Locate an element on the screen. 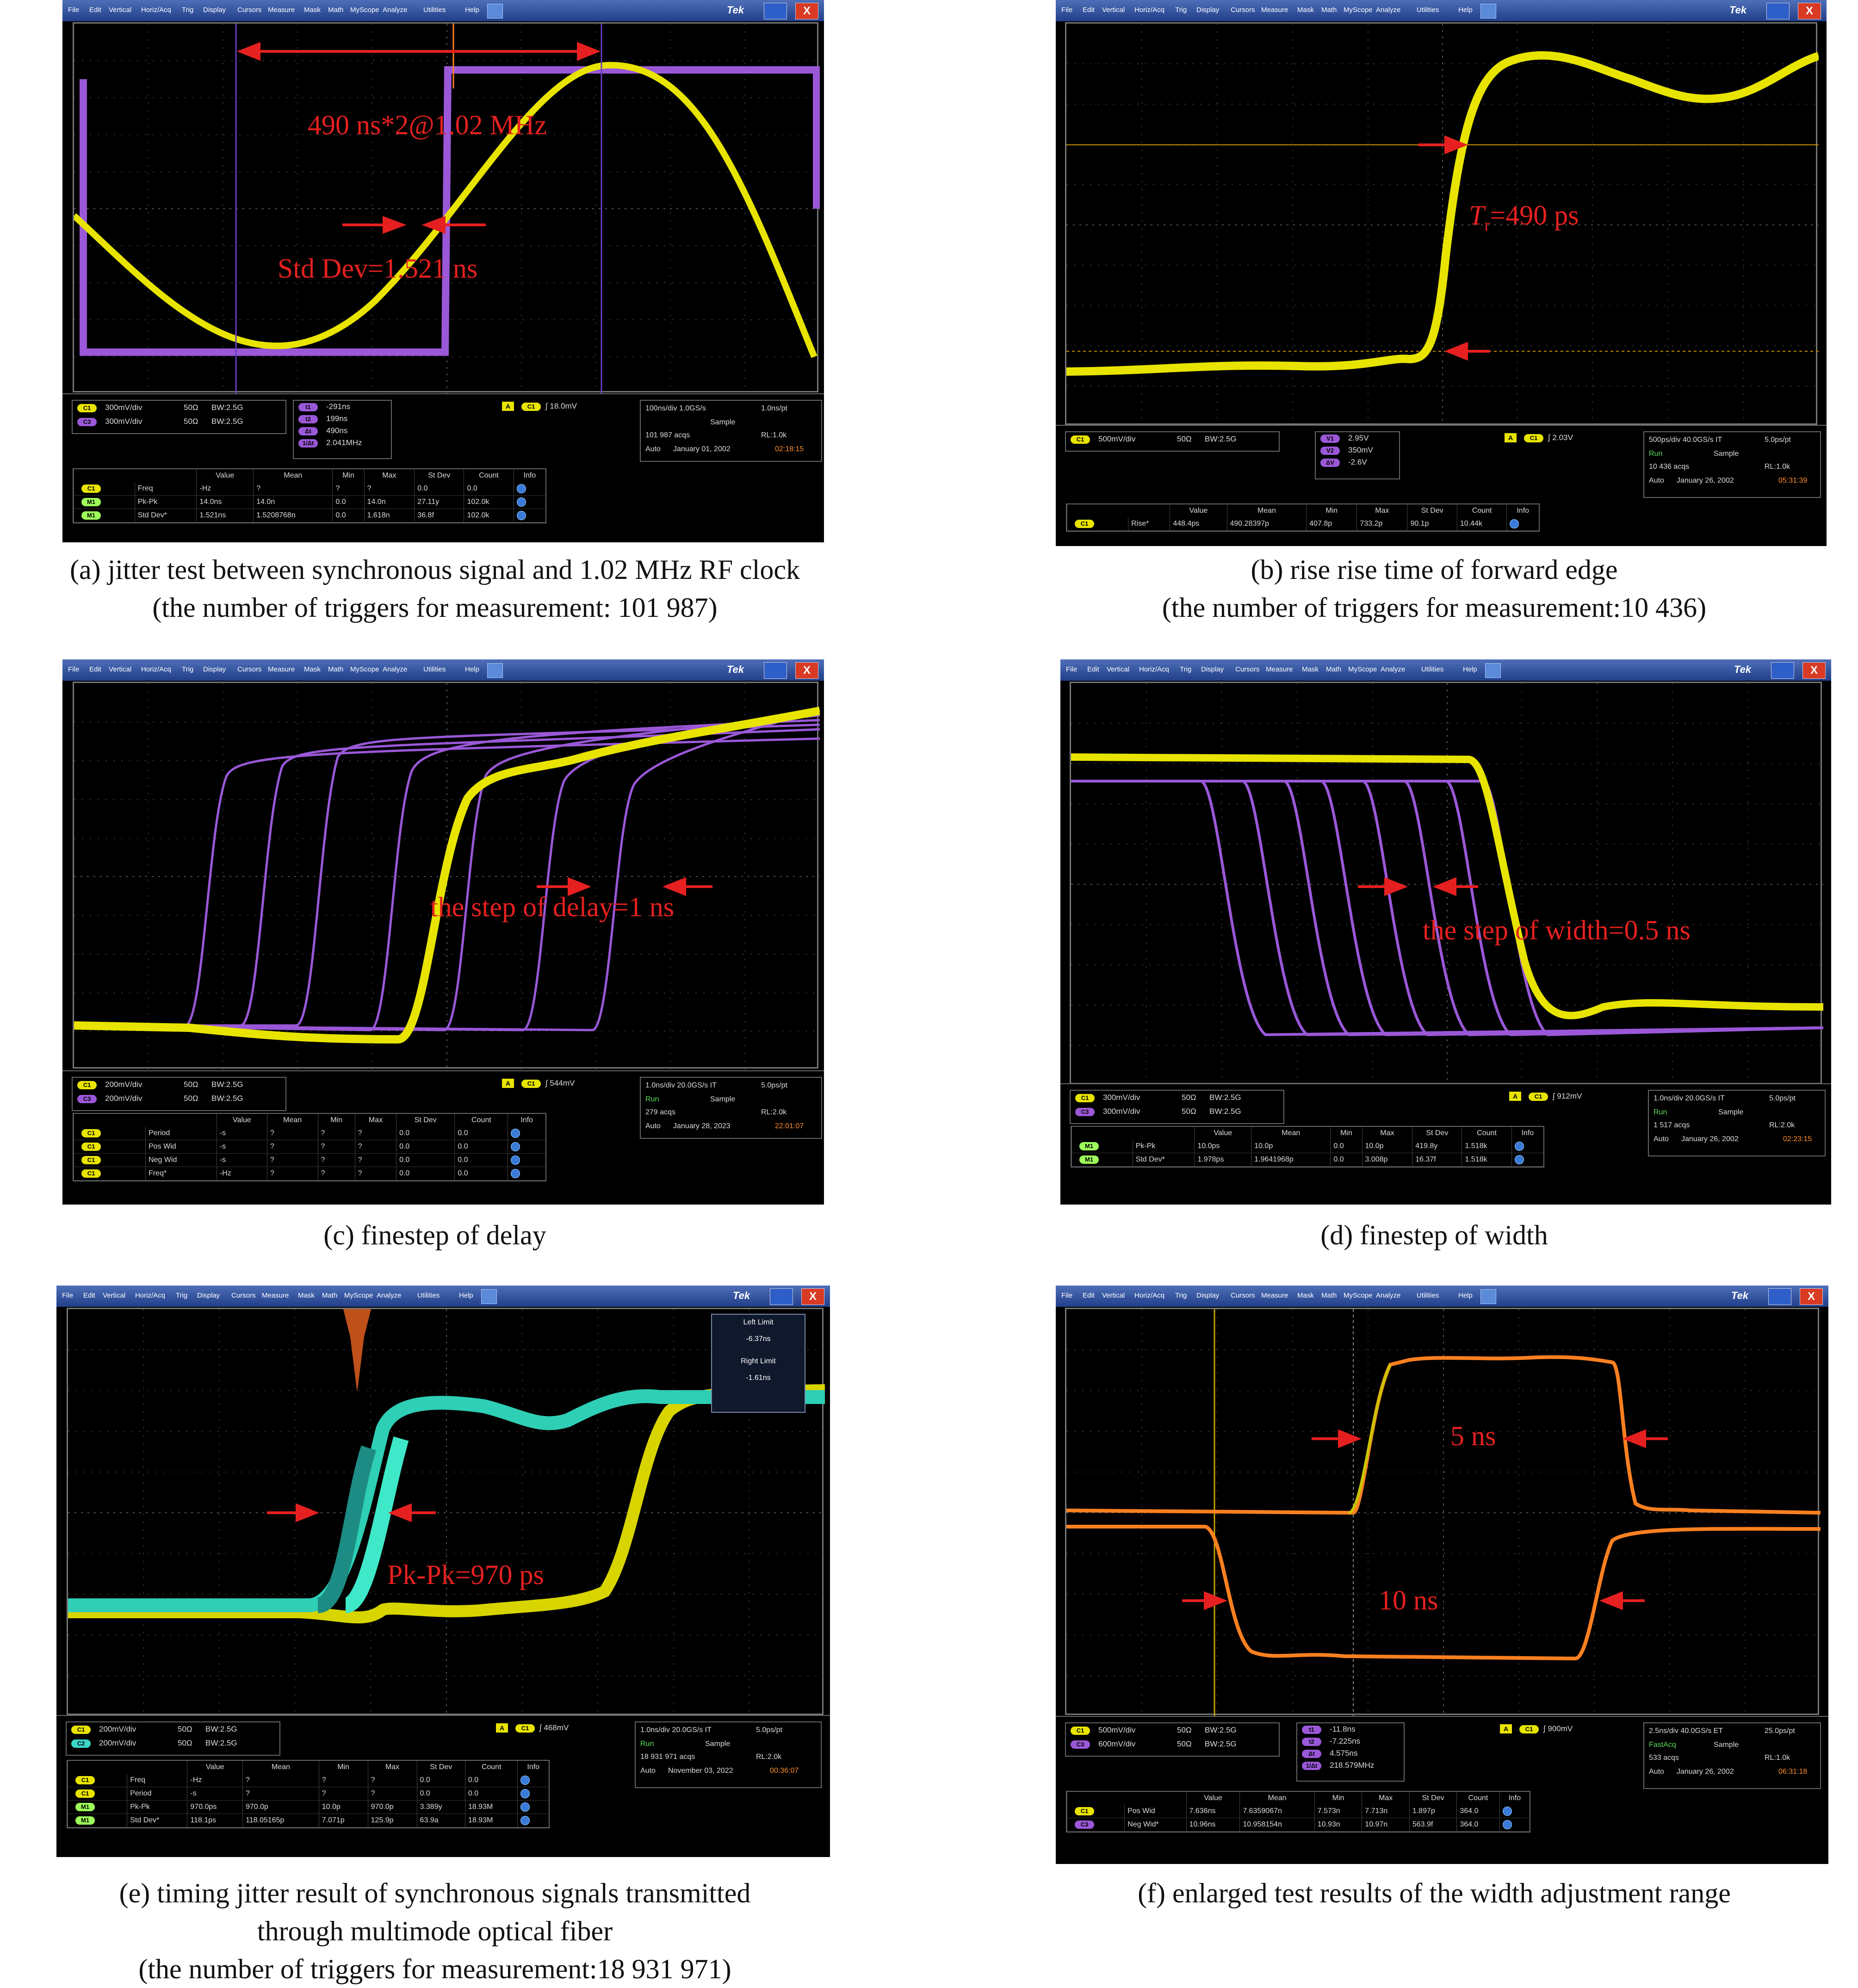  table-row: C1 Freq* -Hz??? 0.0 0.0 is located at coordinates (309, 1173).